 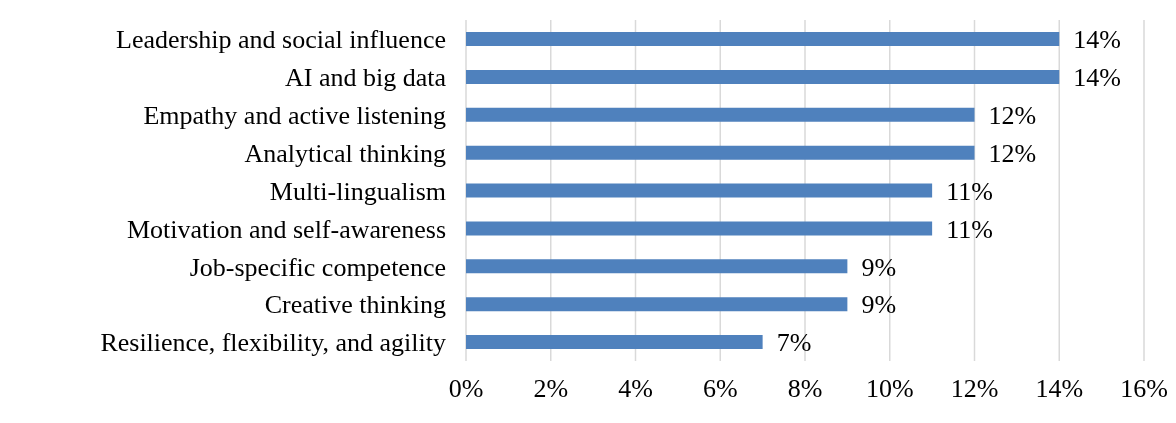 What do you see at coordinates (357, 191) in the screenshot?
I see `y-tick-label: Multi-lingualism` at bounding box center [357, 191].